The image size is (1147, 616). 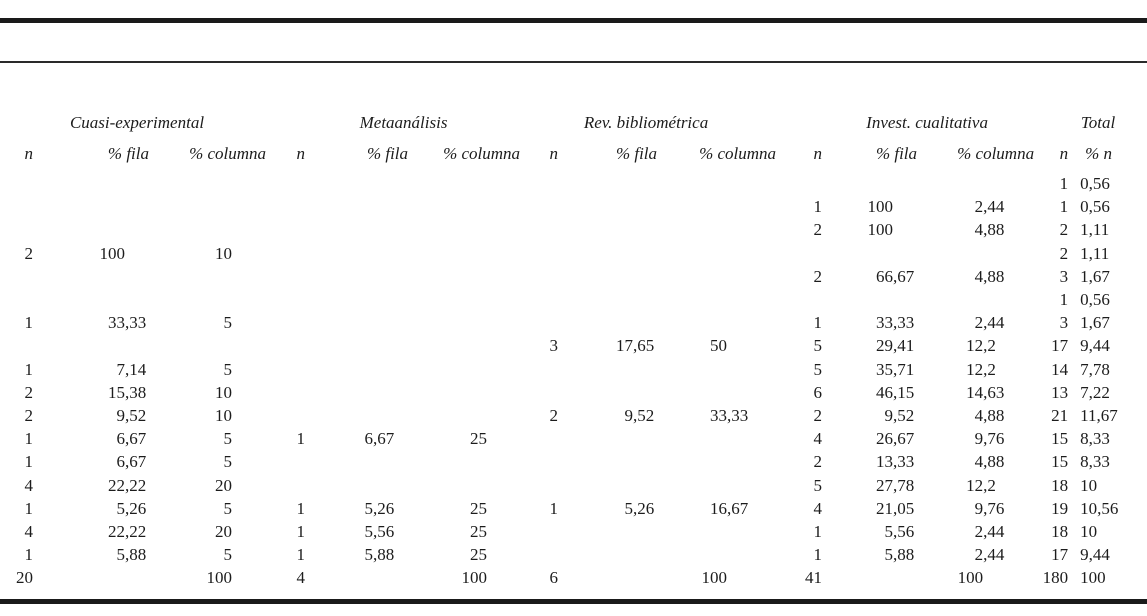 I want to click on header-cuasi-pct-columna: % columna, so click(x=228, y=153).